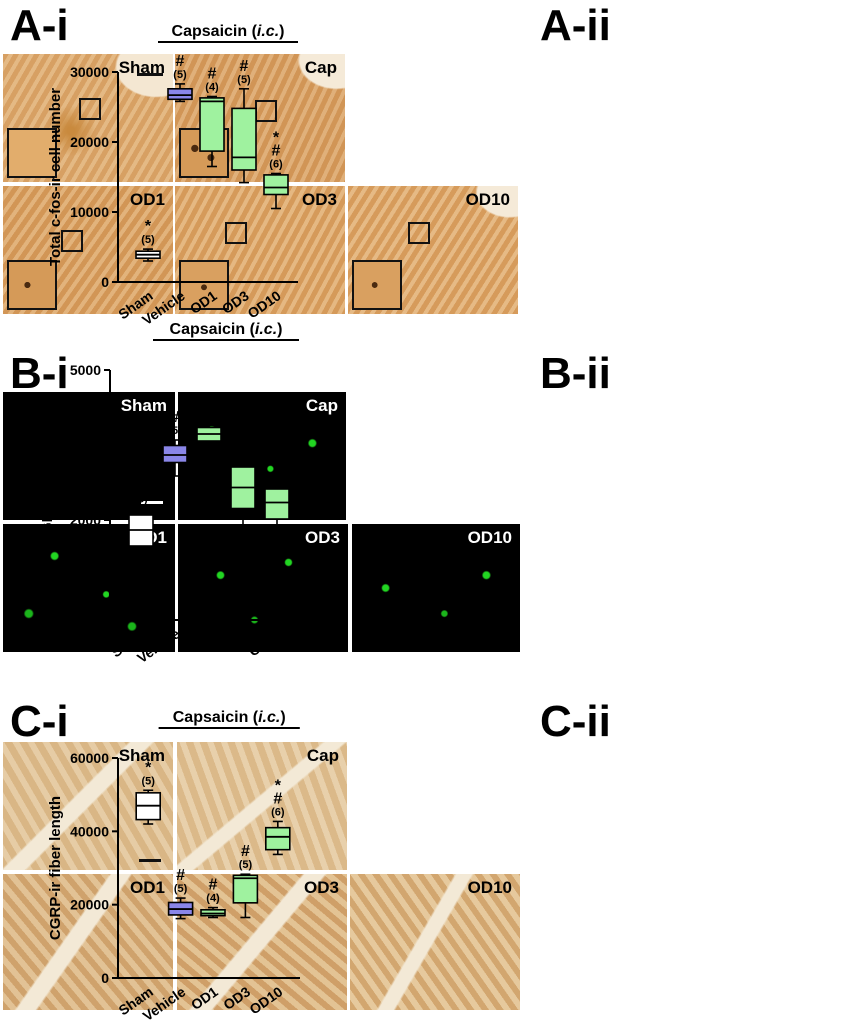 This screenshot has width=858, height=1035. I want to click on box-od3, so click(244, 139).